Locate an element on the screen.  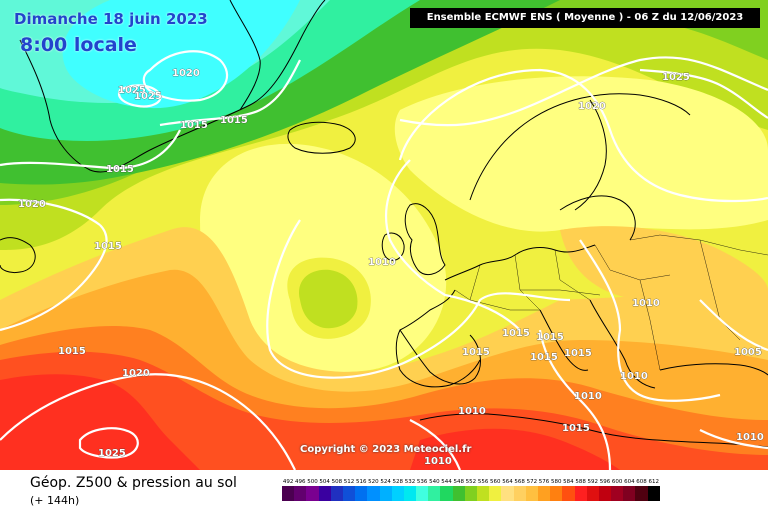
isobar-1020-greenland is located at coordinates (185, 76).